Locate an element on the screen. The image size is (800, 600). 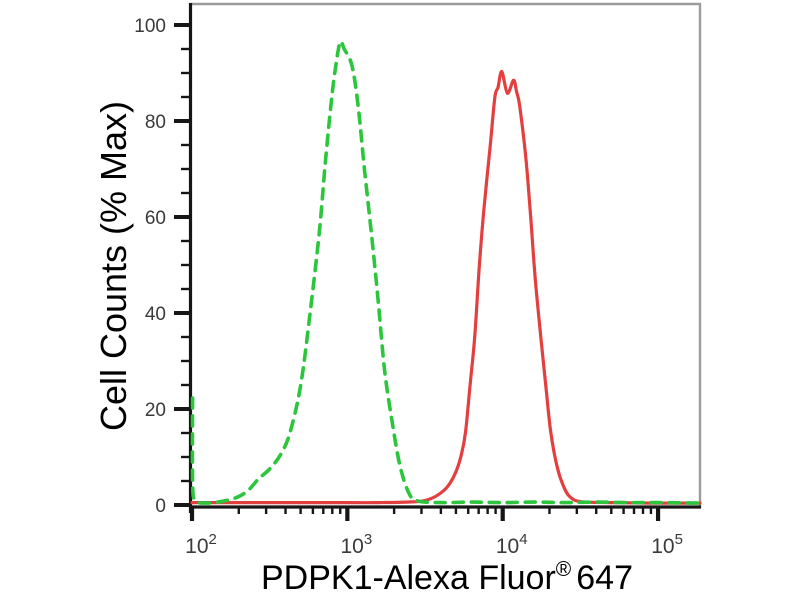
x-axis: 10² 10³ 10⁴ 10⁵ is located at coordinates (434, 532).